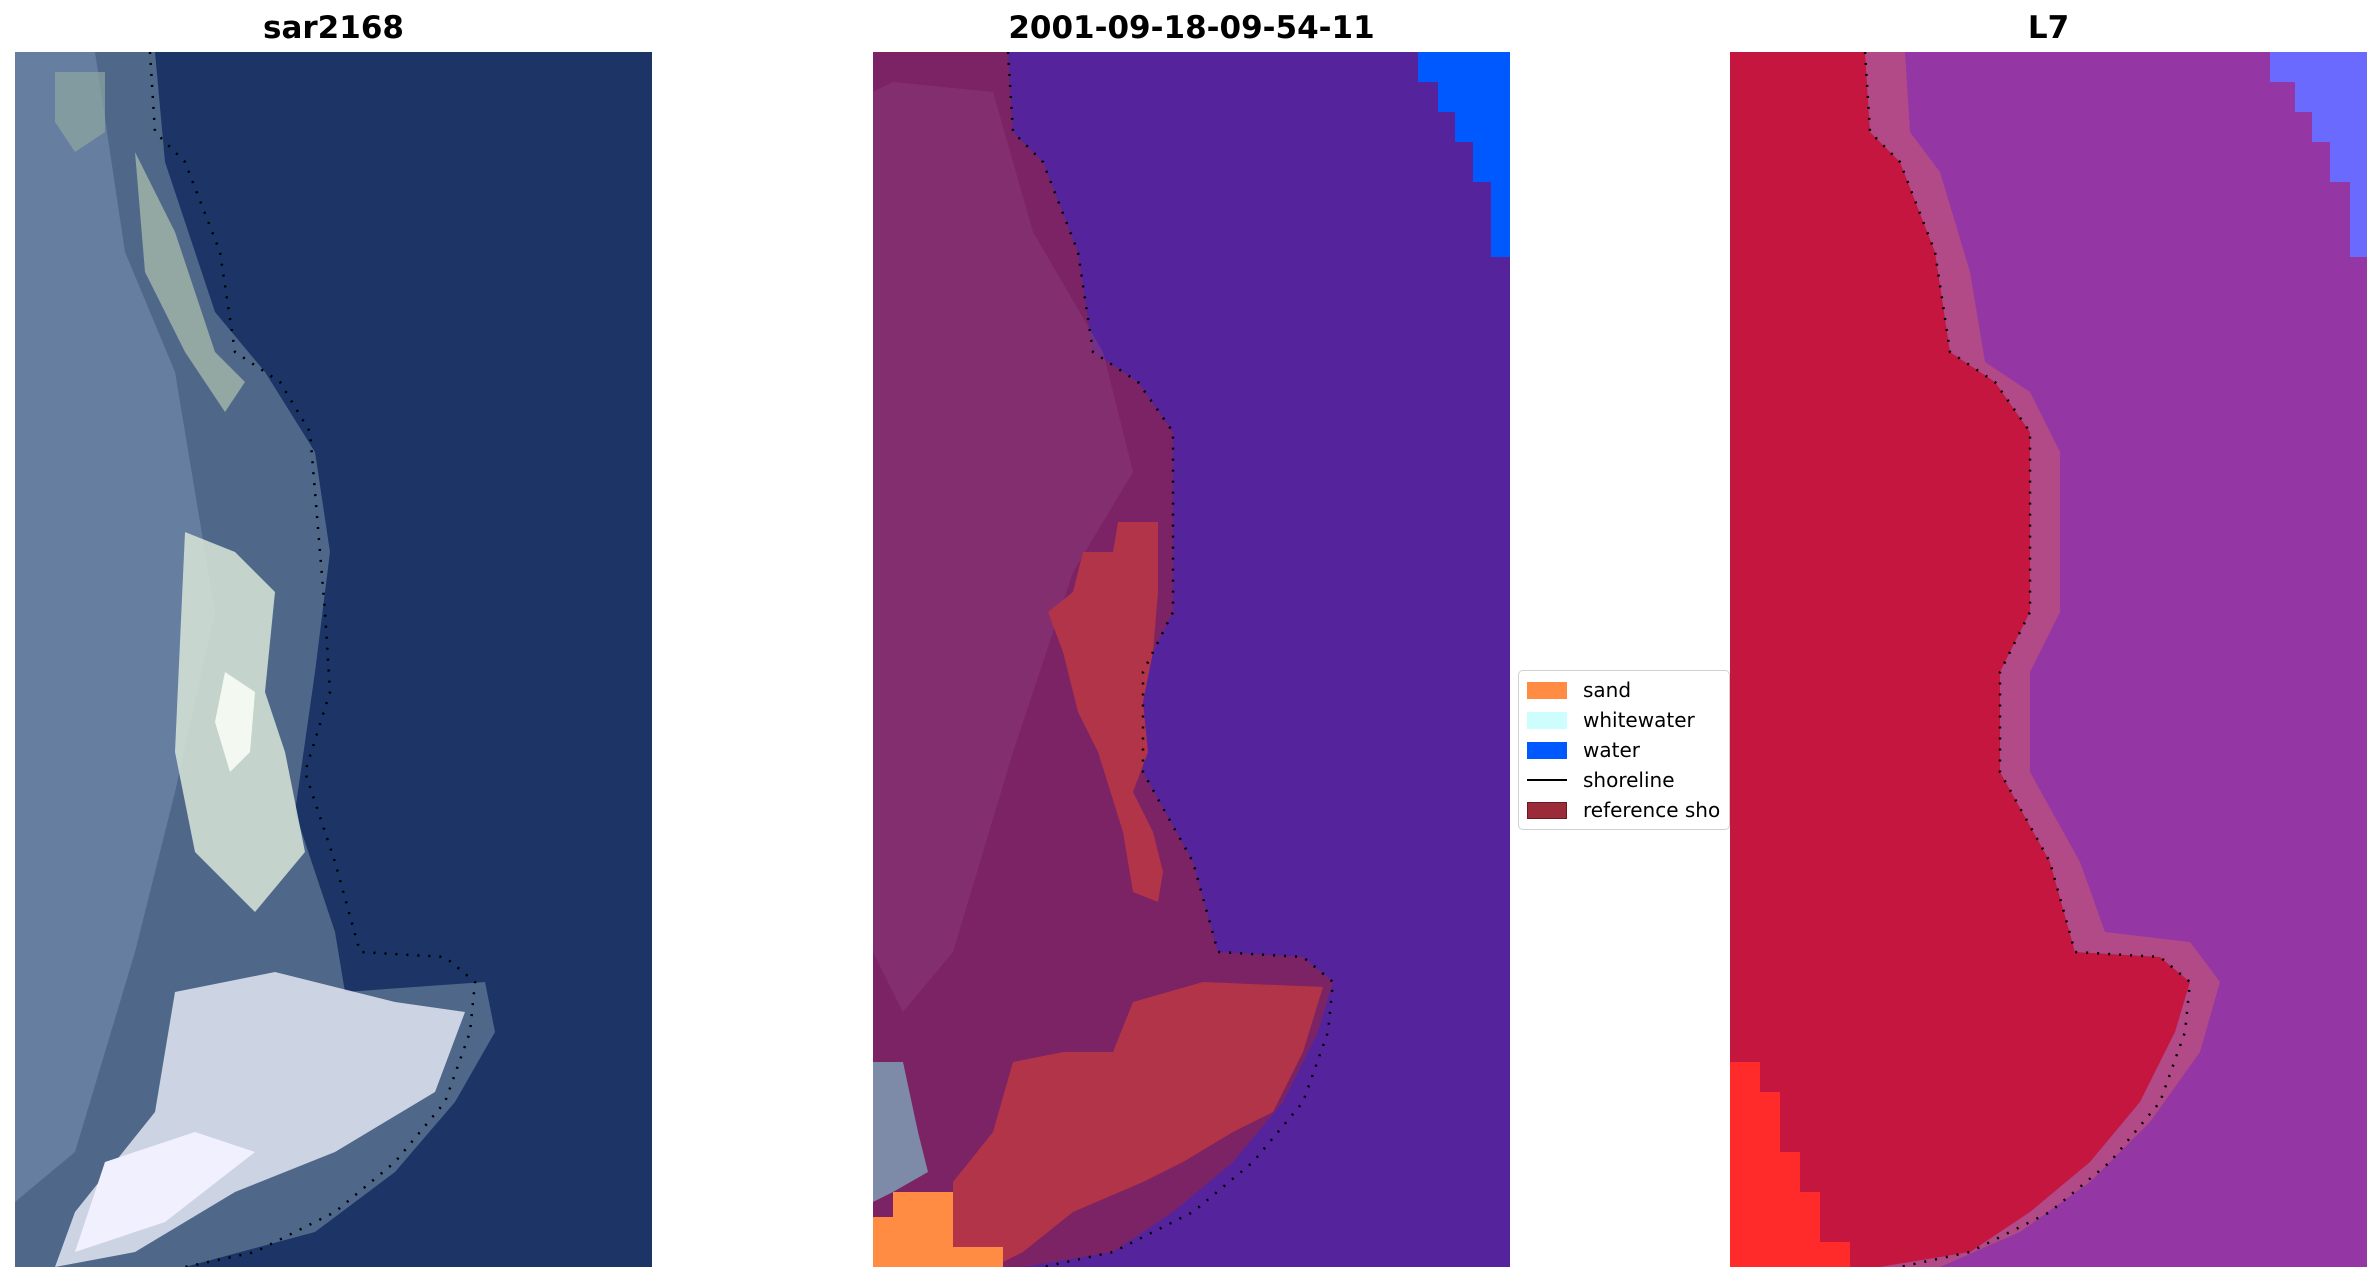 This screenshot has height=1283, width=2380. Describe the element at coordinates (1191, 28) in the screenshot. I see `panel-title-classification: 2001-09-18-09-54-11` at that location.